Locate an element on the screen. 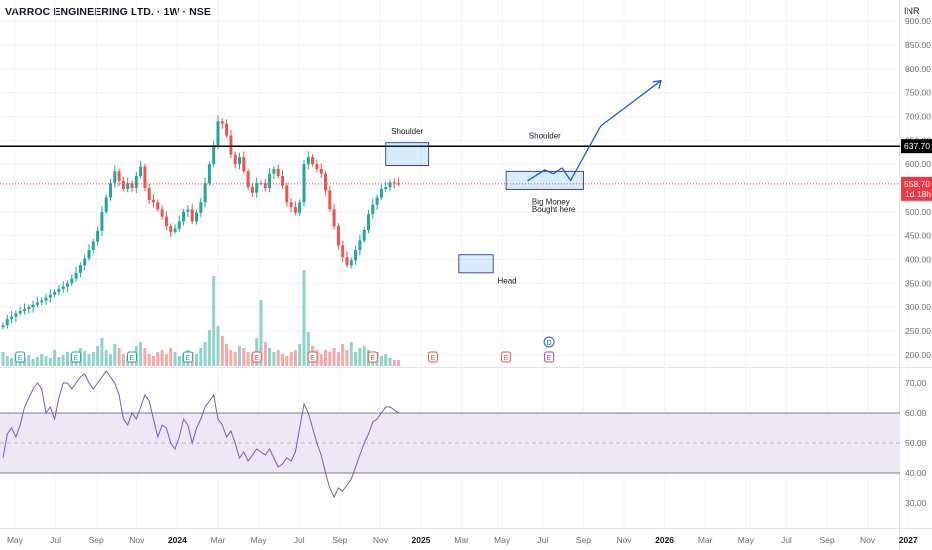 The height and width of the screenshot is (550, 932). dividend-marker is located at coordinates (549, 342).